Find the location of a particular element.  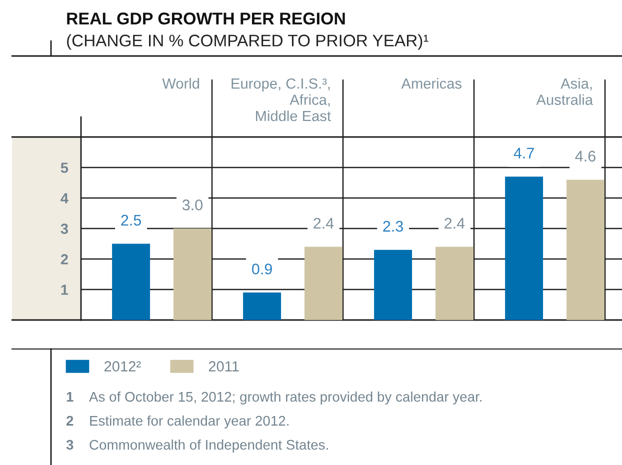

y-tick-label: 4 is located at coordinates (64, 198).